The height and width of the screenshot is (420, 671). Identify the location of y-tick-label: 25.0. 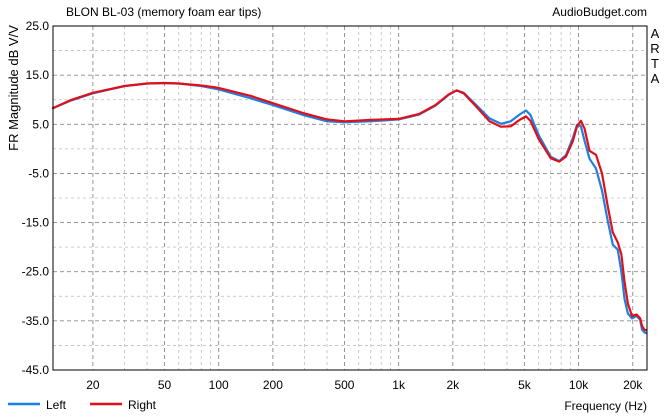
(38, 26).